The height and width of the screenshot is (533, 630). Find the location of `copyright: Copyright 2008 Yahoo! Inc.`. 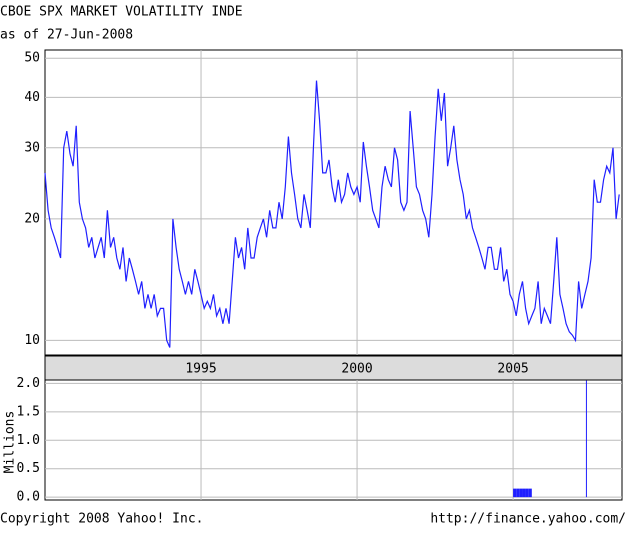

copyright: Copyright 2008 Yahoo! Inc. is located at coordinates (102, 519).